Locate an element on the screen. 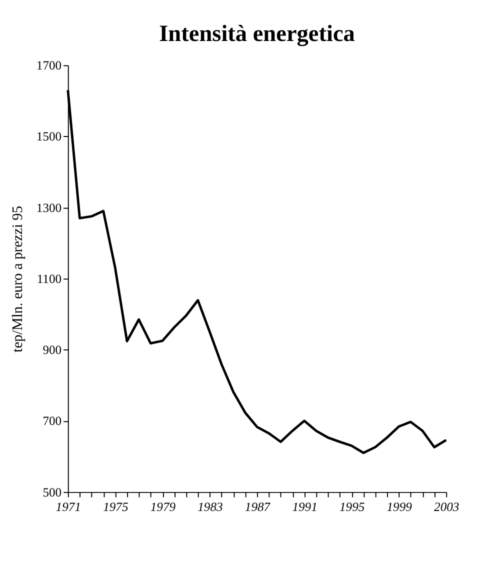 This screenshot has width=483, height=566. y-tick-label: 1100 is located at coordinates (49, 279).